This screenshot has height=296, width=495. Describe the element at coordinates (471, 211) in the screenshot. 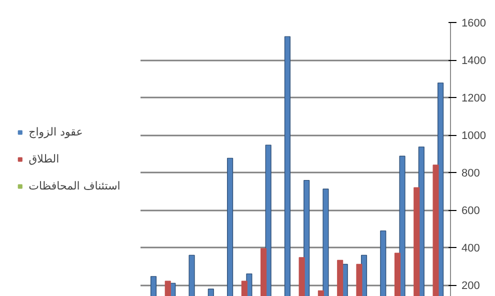

I see `y-tick-label: 600` at that location.